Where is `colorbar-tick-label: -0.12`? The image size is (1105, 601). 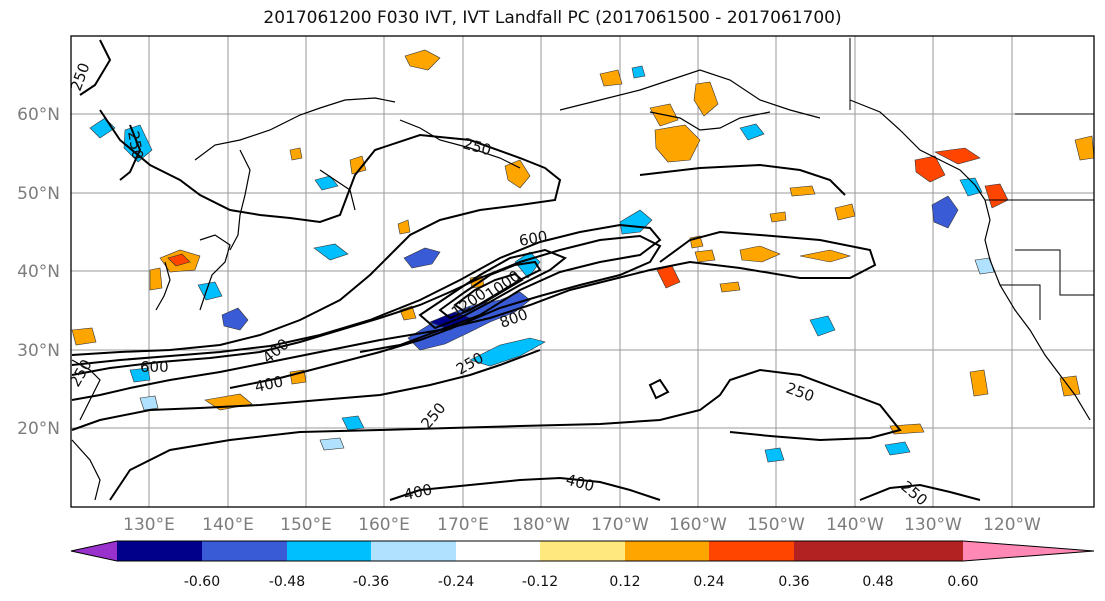
colorbar-tick-label: -0.12 is located at coordinates (540, 582).